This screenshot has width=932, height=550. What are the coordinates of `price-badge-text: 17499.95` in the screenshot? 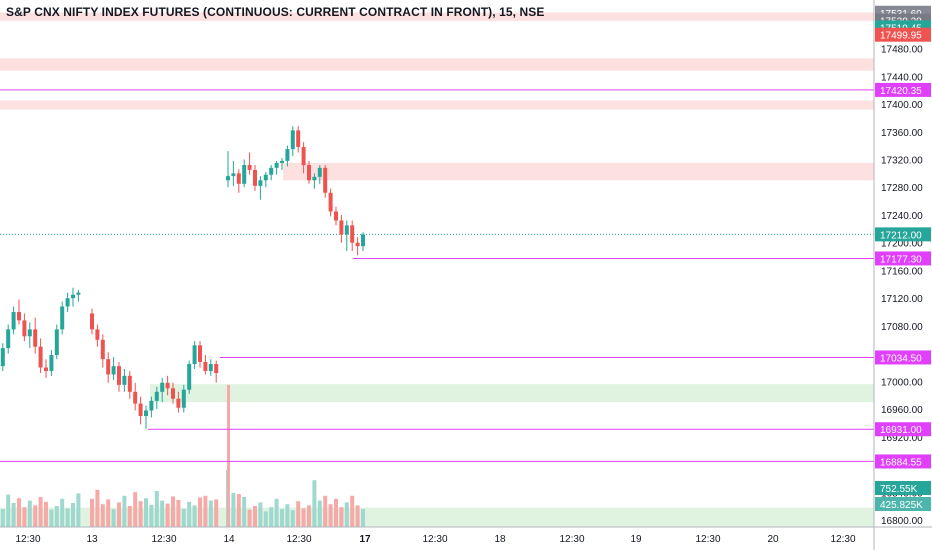 It's located at (901, 36).